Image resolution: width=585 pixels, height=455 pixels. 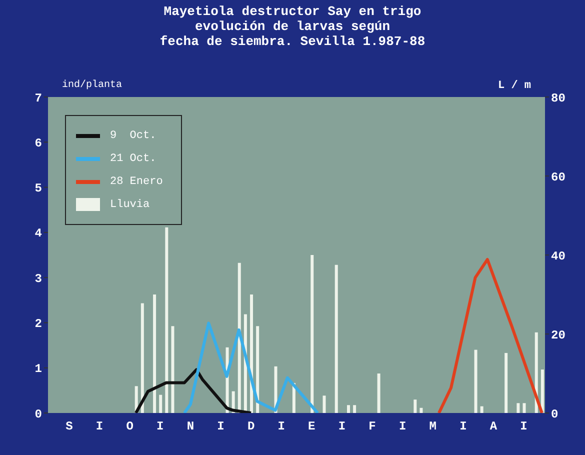 I want to click on legend-label: 21 Oct., so click(x=133, y=158).